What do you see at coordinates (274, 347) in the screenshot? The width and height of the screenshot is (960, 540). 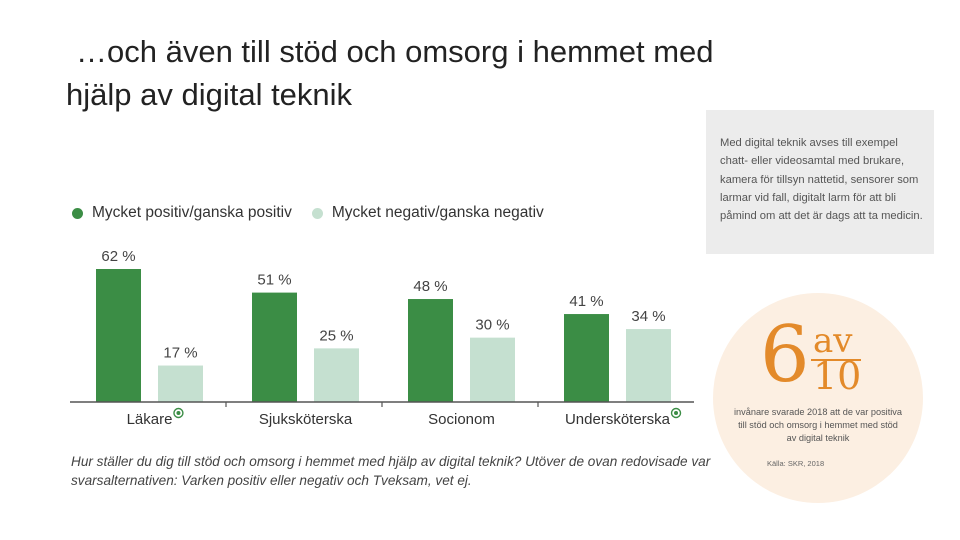 I see `bar-sjuksk-terska-positive` at bounding box center [274, 347].